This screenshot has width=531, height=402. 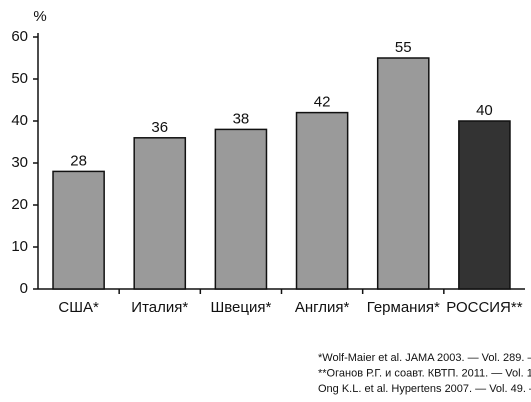 I want to click on y-tick-label: 20, so click(x=19, y=204).